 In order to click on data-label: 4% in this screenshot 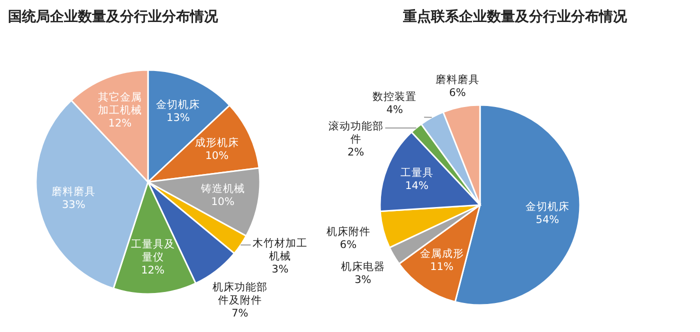, I will do `click(394, 111)`.